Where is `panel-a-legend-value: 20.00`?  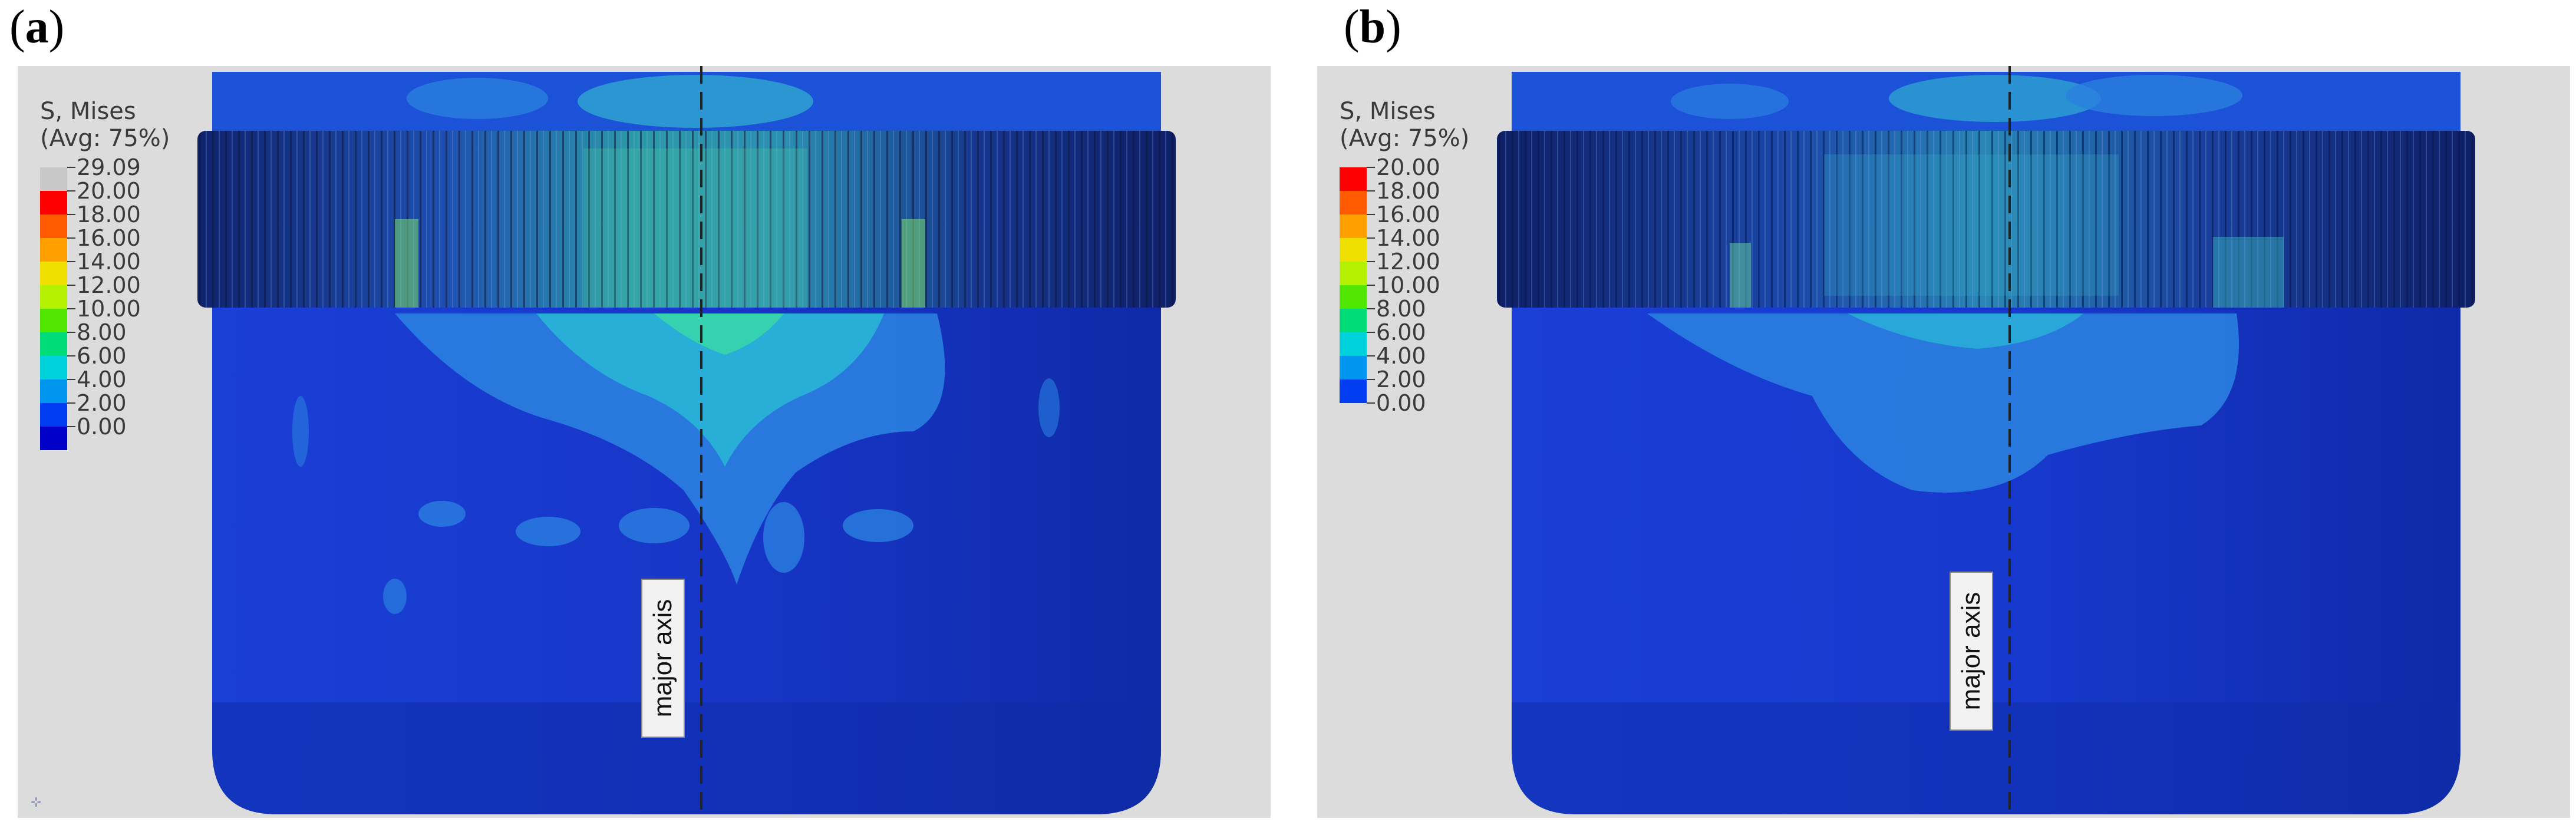 panel-a-legend-value: 20.00 is located at coordinates (109, 191).